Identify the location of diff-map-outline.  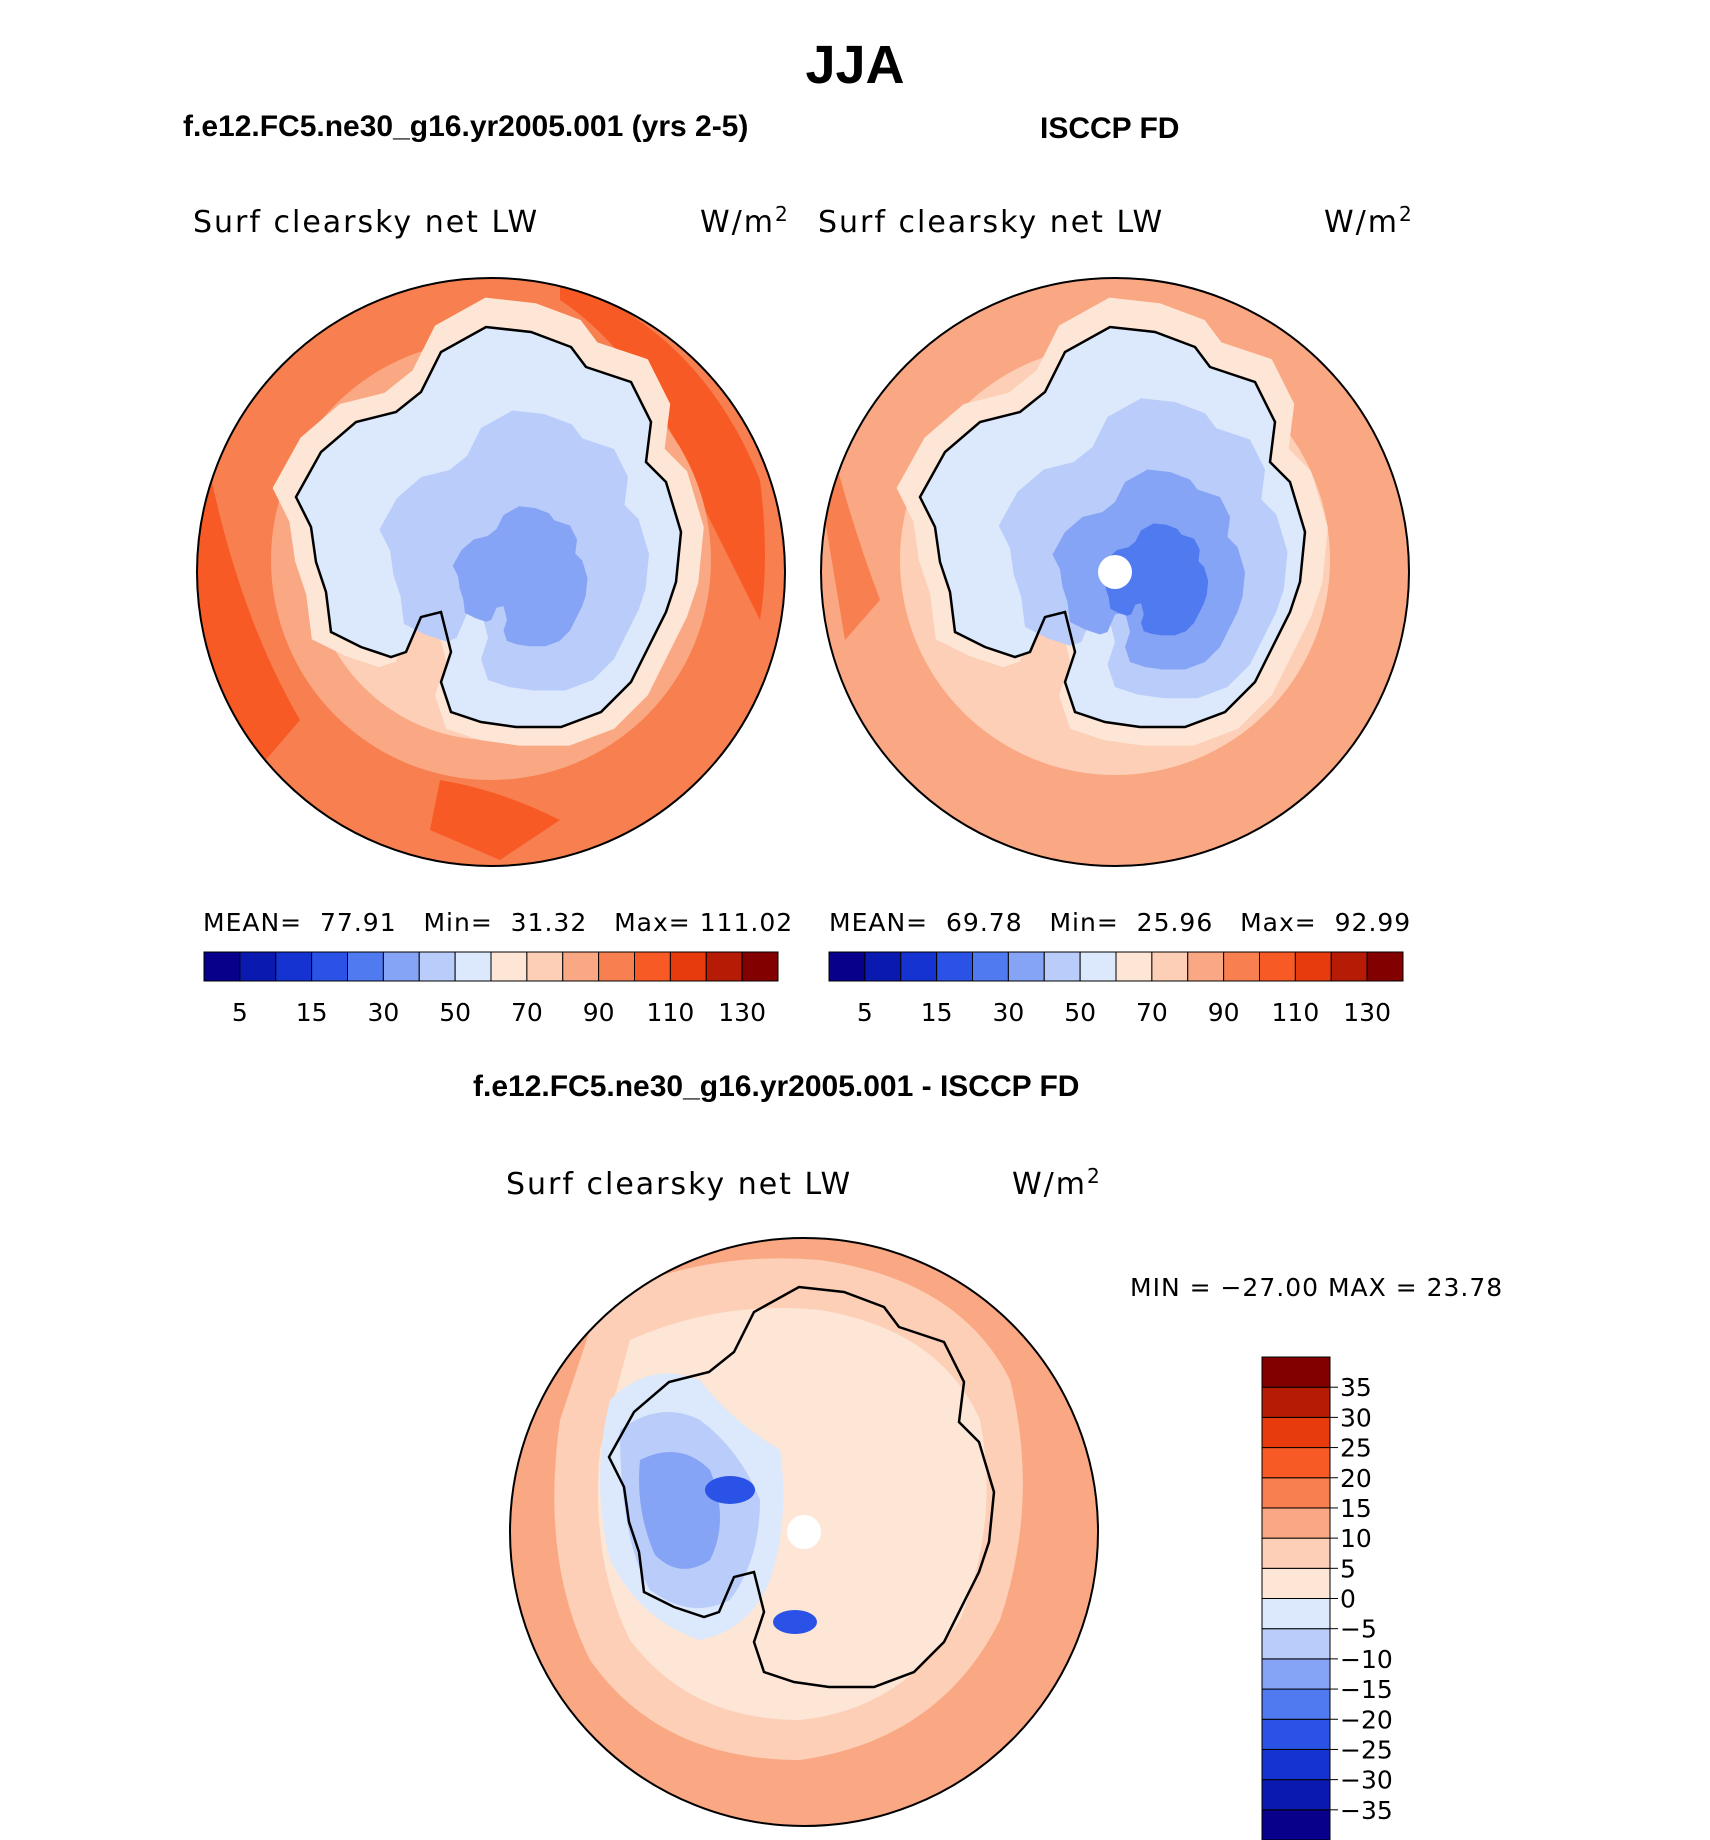
(804, 1532).